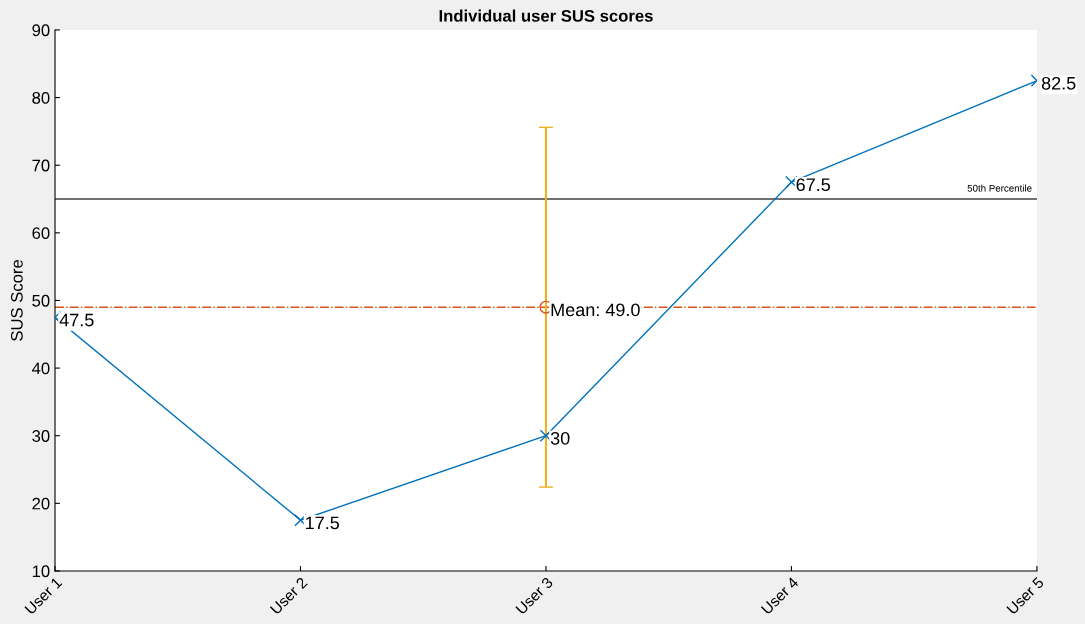  What do you see at coordinates (41, 97) in the screenshot?
I see `y-tick-label: 80` at bounding box center [41, 97].